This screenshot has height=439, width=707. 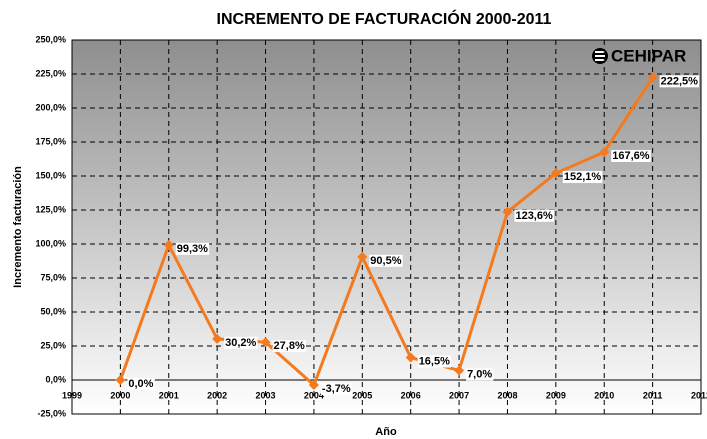 I want to click on y-tick-label: 125,0%, so click(x=50, y=209).